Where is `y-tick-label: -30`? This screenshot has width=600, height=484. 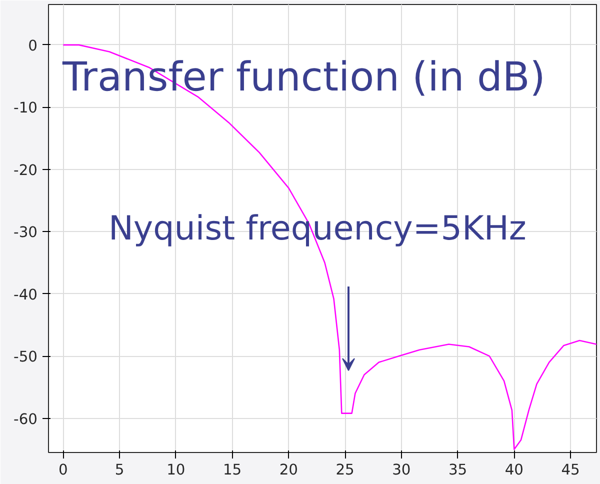
y-tick-label: -30 is located at coordinates (26, 233).